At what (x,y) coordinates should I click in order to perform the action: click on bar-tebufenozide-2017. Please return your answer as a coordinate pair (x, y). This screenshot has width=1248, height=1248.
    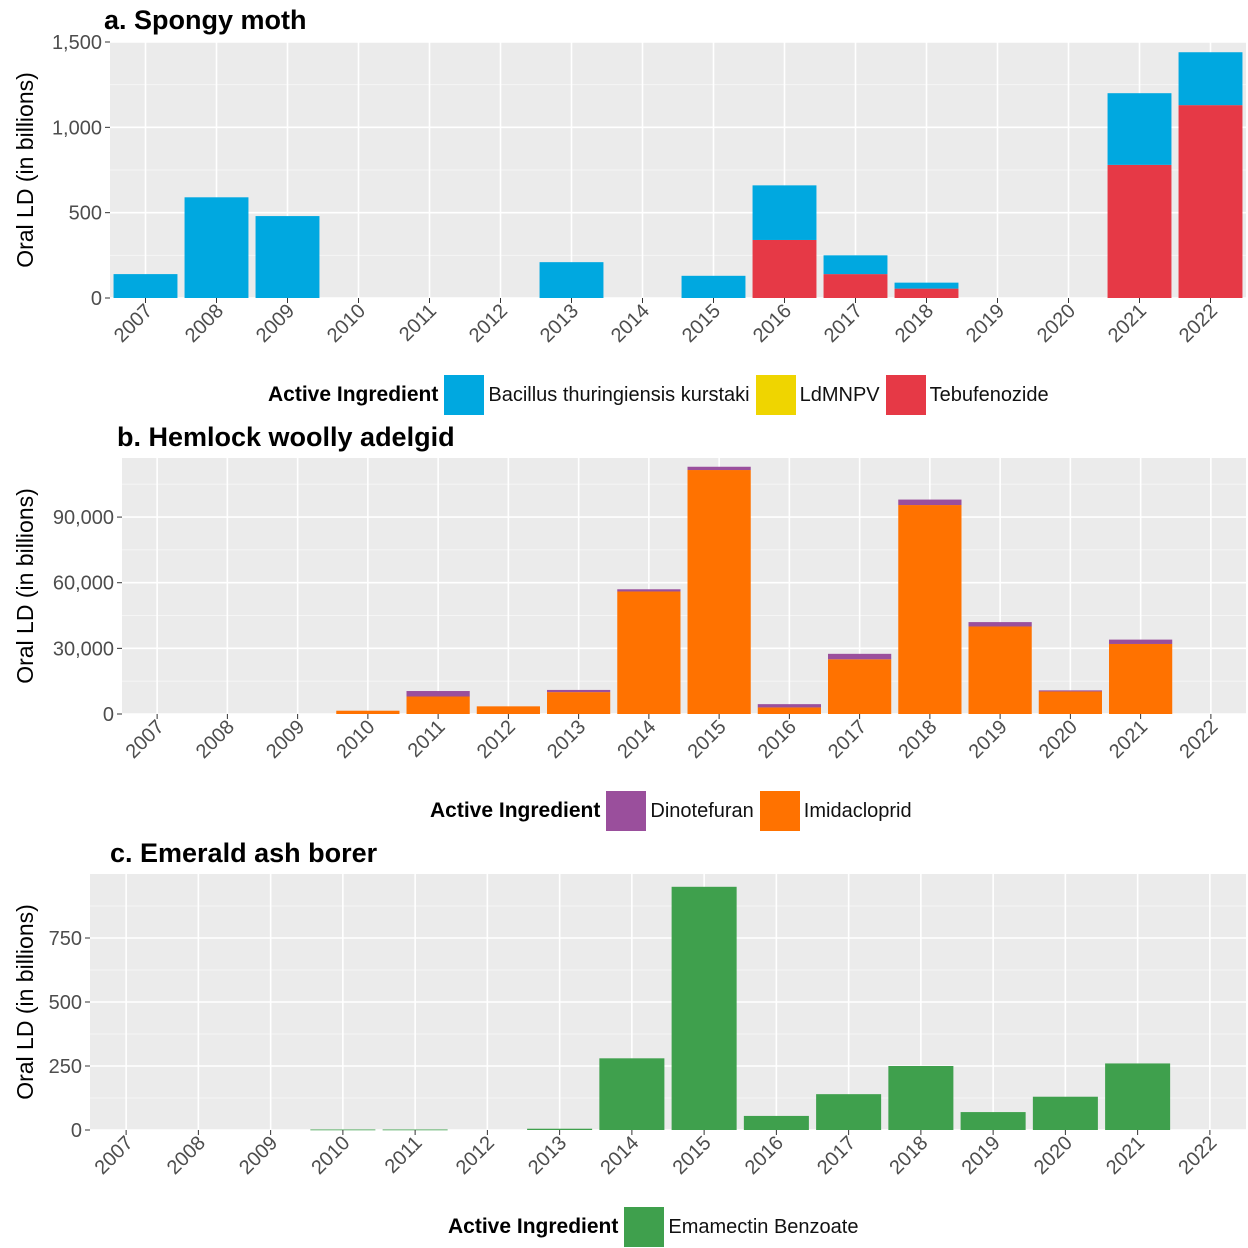
    Looking at the image, I should click on (855, 286).